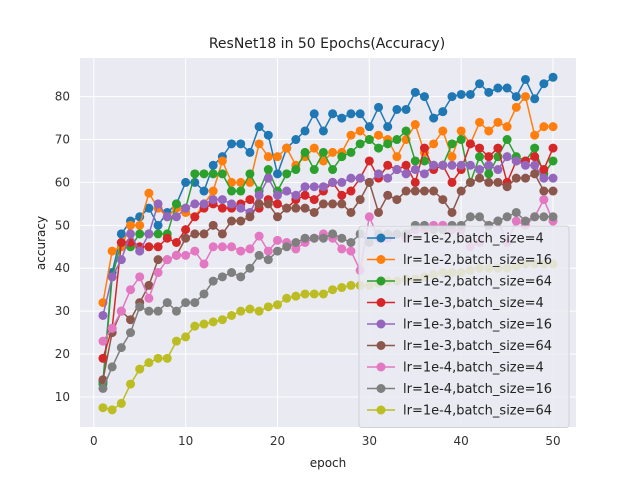  Describe the element at coordinates (473, 303) in the screenshot. I see `legend-label: lr=1e-3,batch_size=4` at that location.